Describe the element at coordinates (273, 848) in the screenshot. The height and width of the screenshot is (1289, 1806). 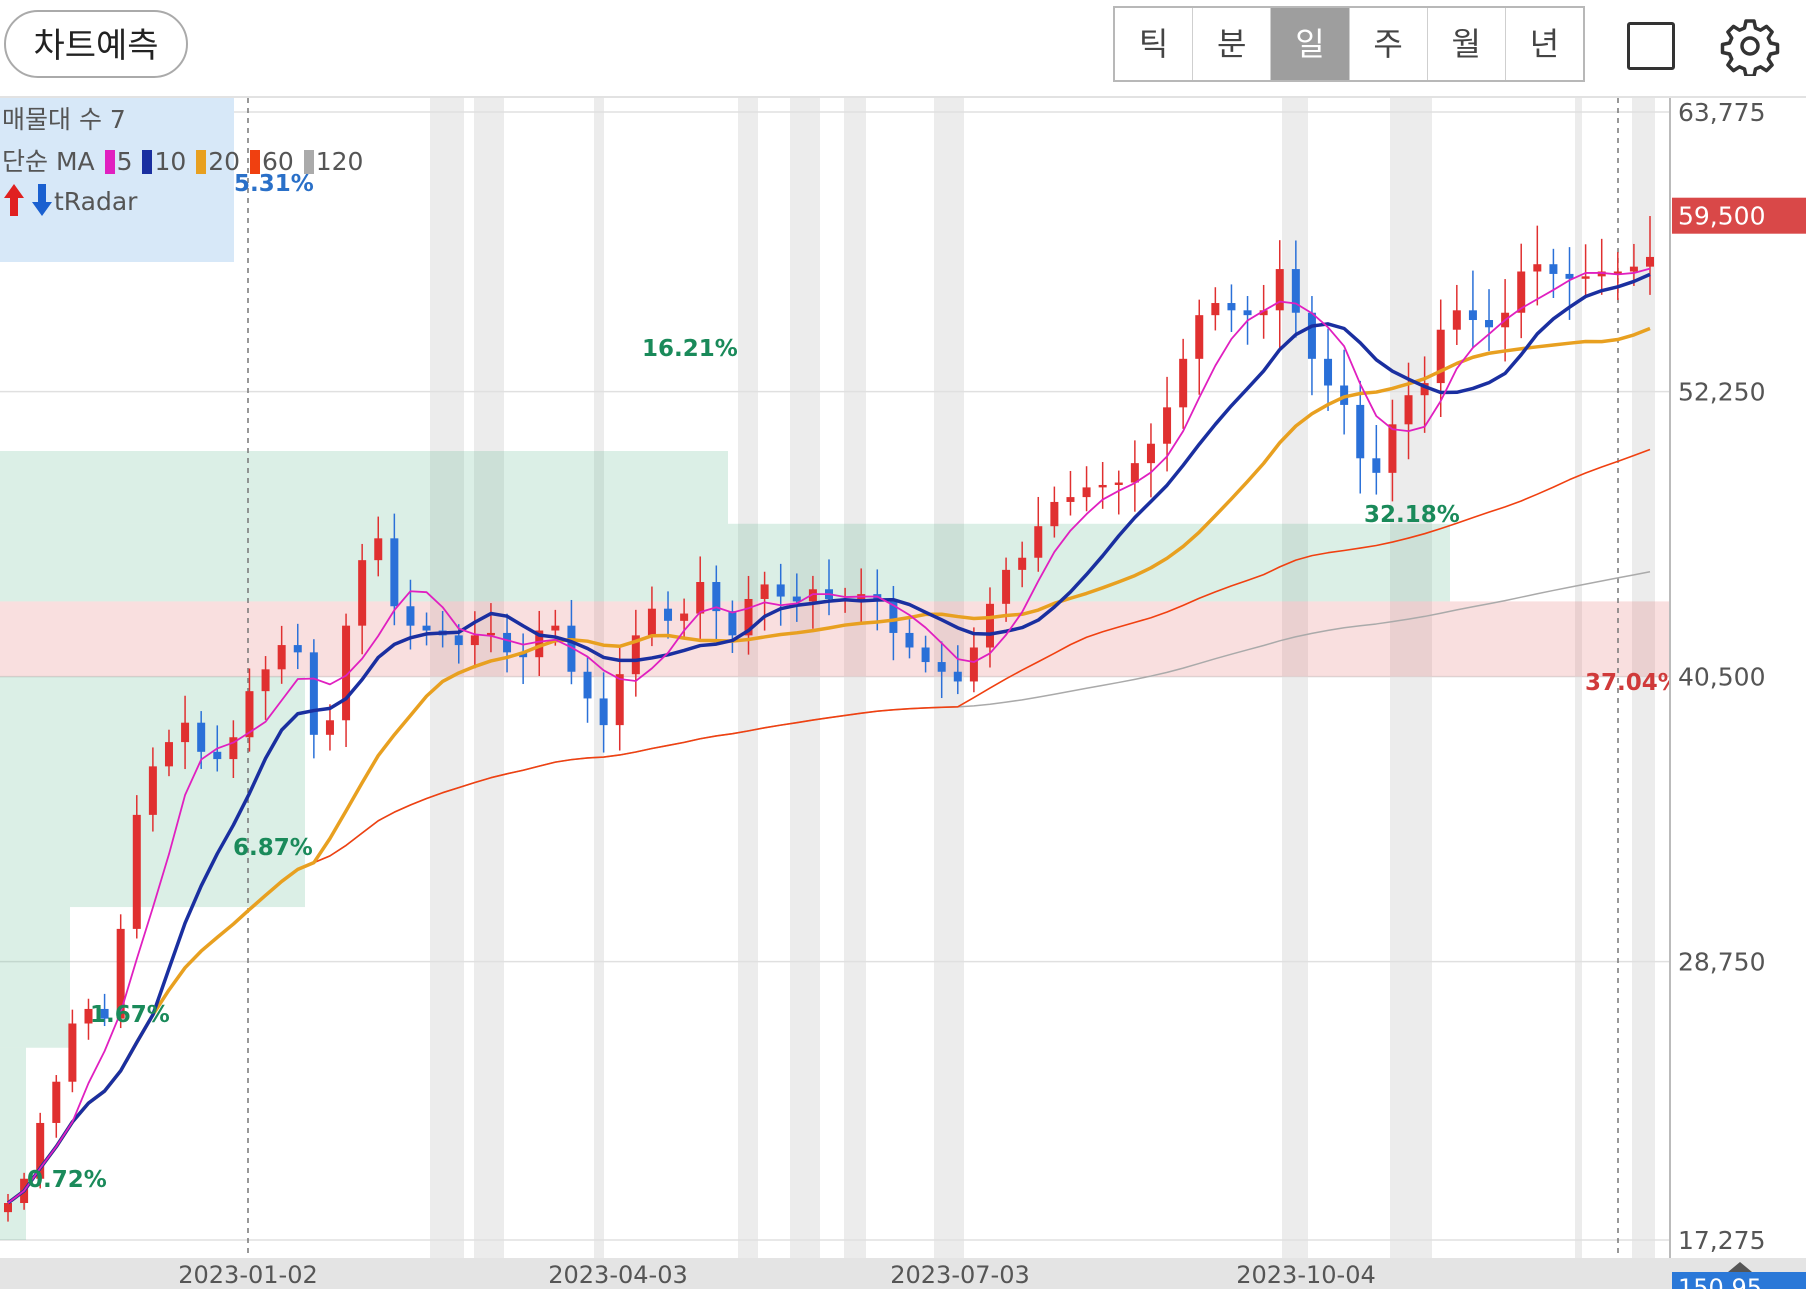
I see `zone-pct-label: 6.87%` at that location.